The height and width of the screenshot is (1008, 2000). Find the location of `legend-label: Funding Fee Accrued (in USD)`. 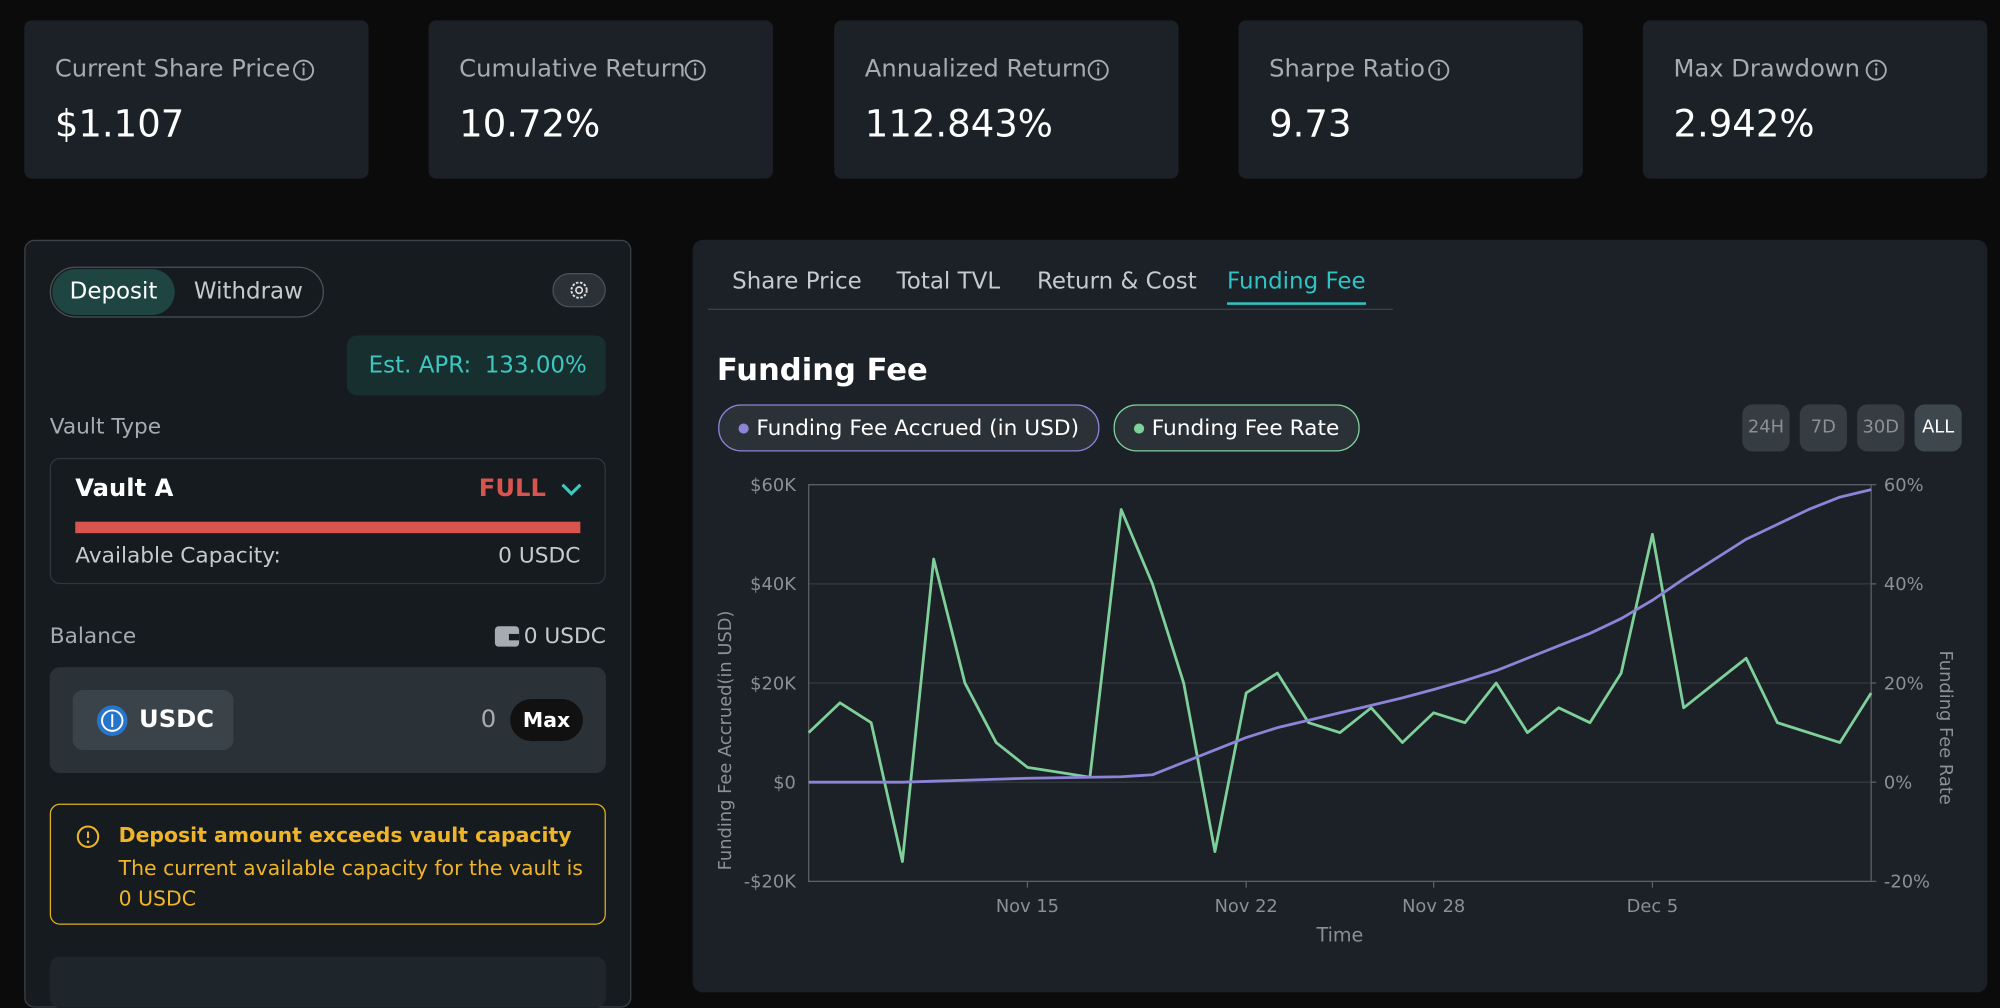

legend-label: Funding Fee Accrued (in USD) is located at coordinates (918, 428).